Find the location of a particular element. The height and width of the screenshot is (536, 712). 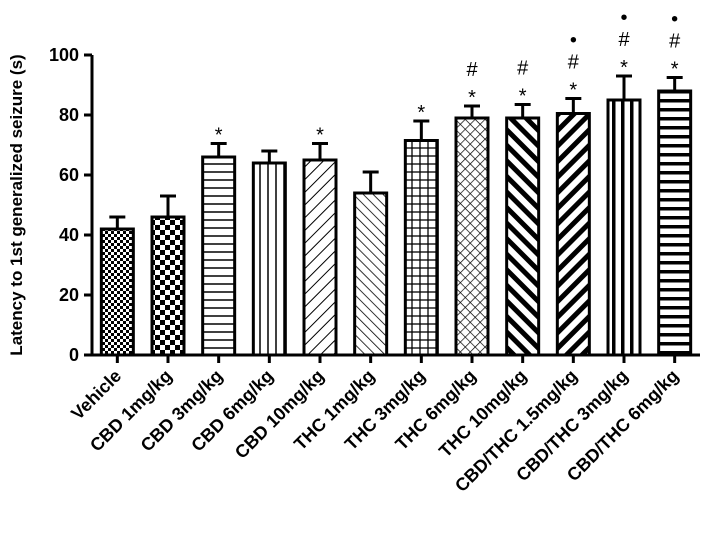

x-tick-label: THC 10mg/kg is located at coordinates (482, 413).